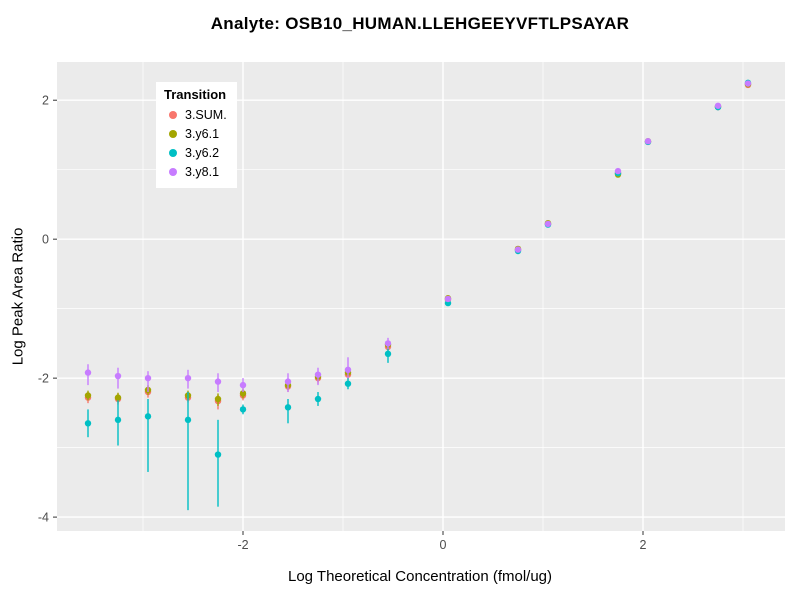 This screenshot has height=600, width=800. I want to click on legend-item: 3.y6.2, so click(195, 152).